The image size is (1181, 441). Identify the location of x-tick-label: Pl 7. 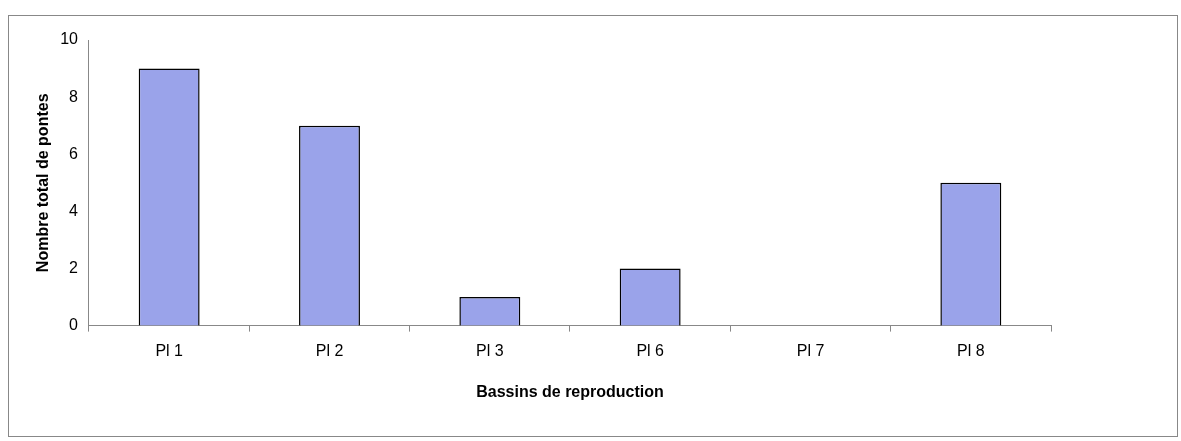
(810, 350).